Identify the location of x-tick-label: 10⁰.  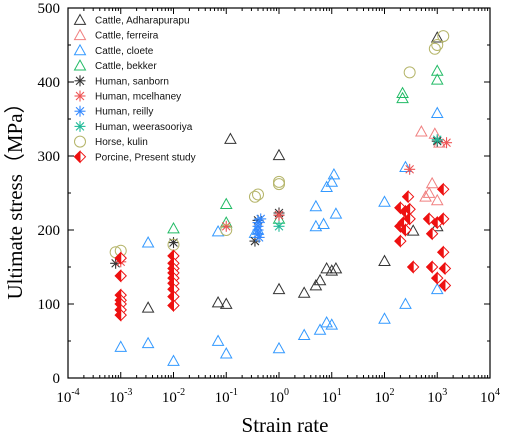
(279, 396).